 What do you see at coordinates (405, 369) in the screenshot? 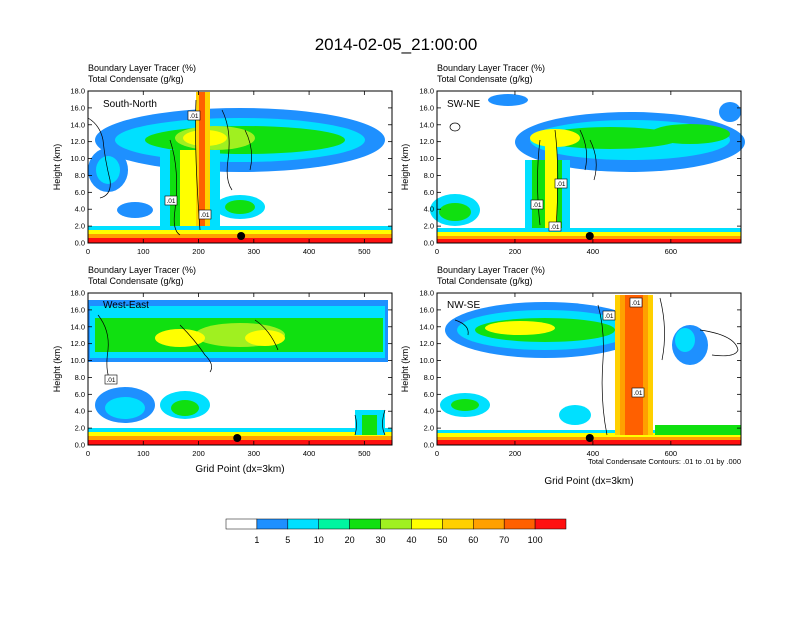
I see `panel-4-ylabel: Height (km)` at bounding box center [405, 369].